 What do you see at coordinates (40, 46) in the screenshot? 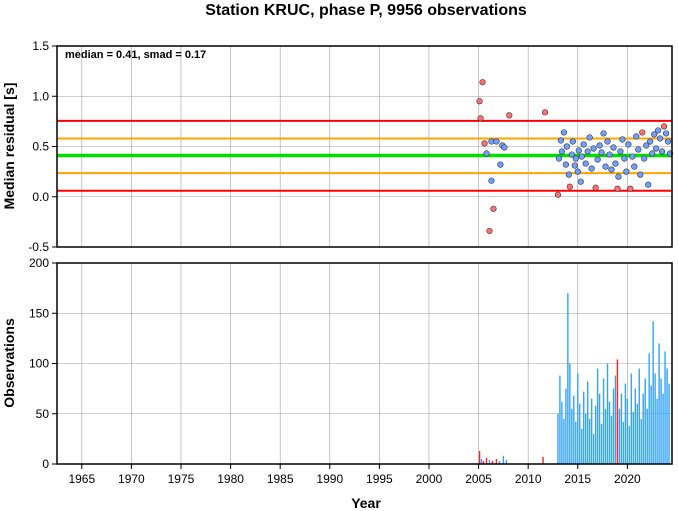
I see `y-tick-label: 1.5` at bounding box center [40, 46].